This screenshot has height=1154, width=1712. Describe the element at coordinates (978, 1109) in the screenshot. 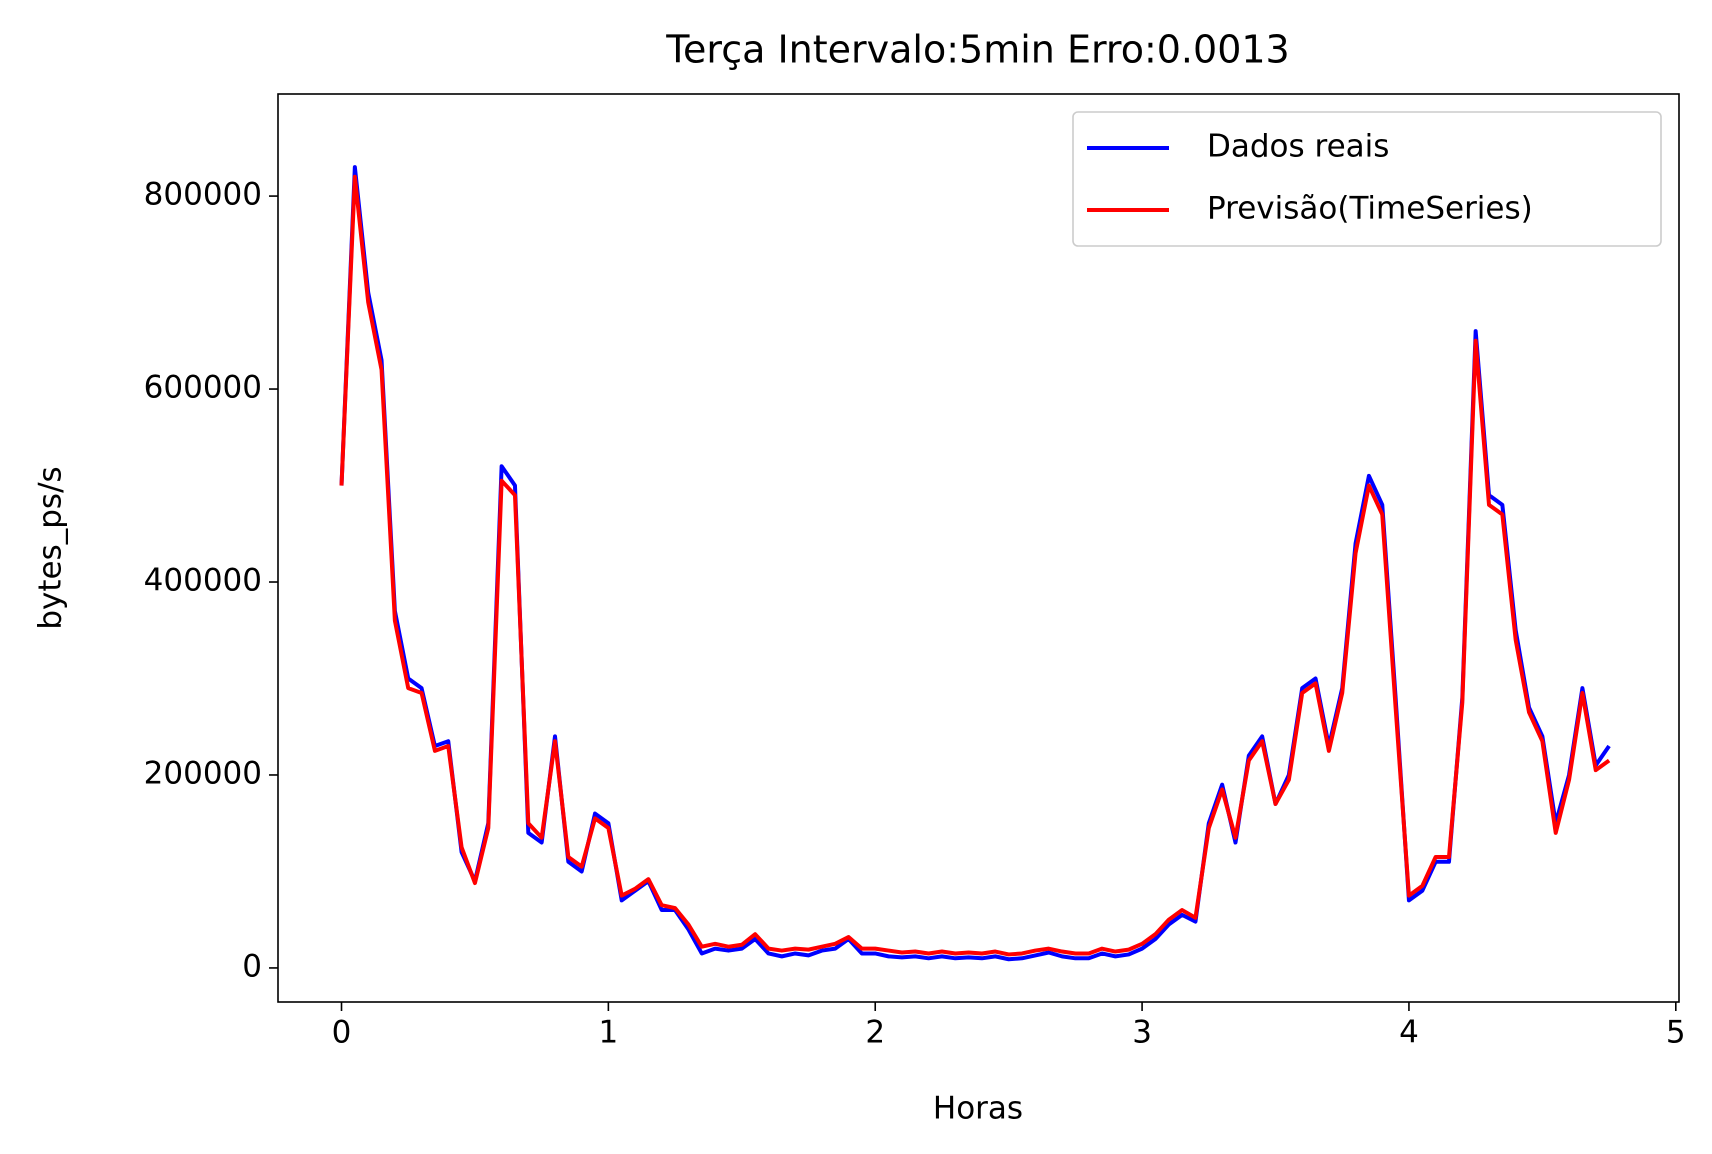

I see `x-axis-label: Horas` at that location.